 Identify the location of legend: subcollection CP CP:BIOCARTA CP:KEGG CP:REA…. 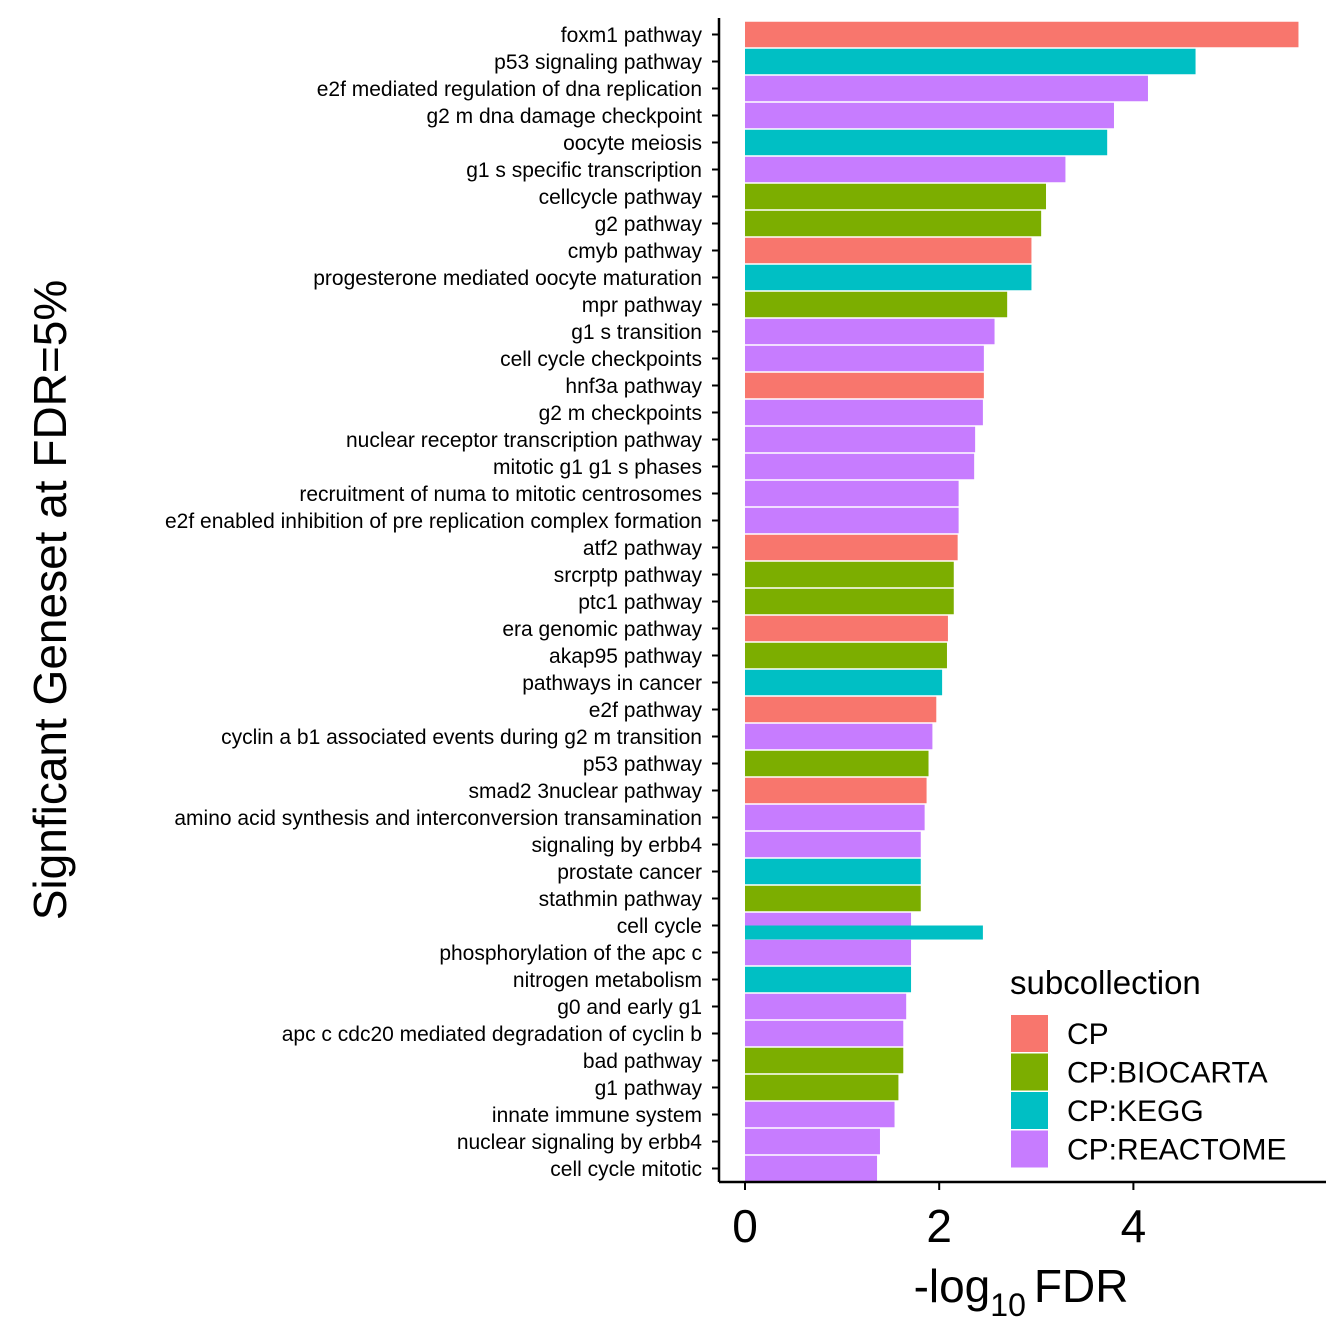
(1148, 1066).